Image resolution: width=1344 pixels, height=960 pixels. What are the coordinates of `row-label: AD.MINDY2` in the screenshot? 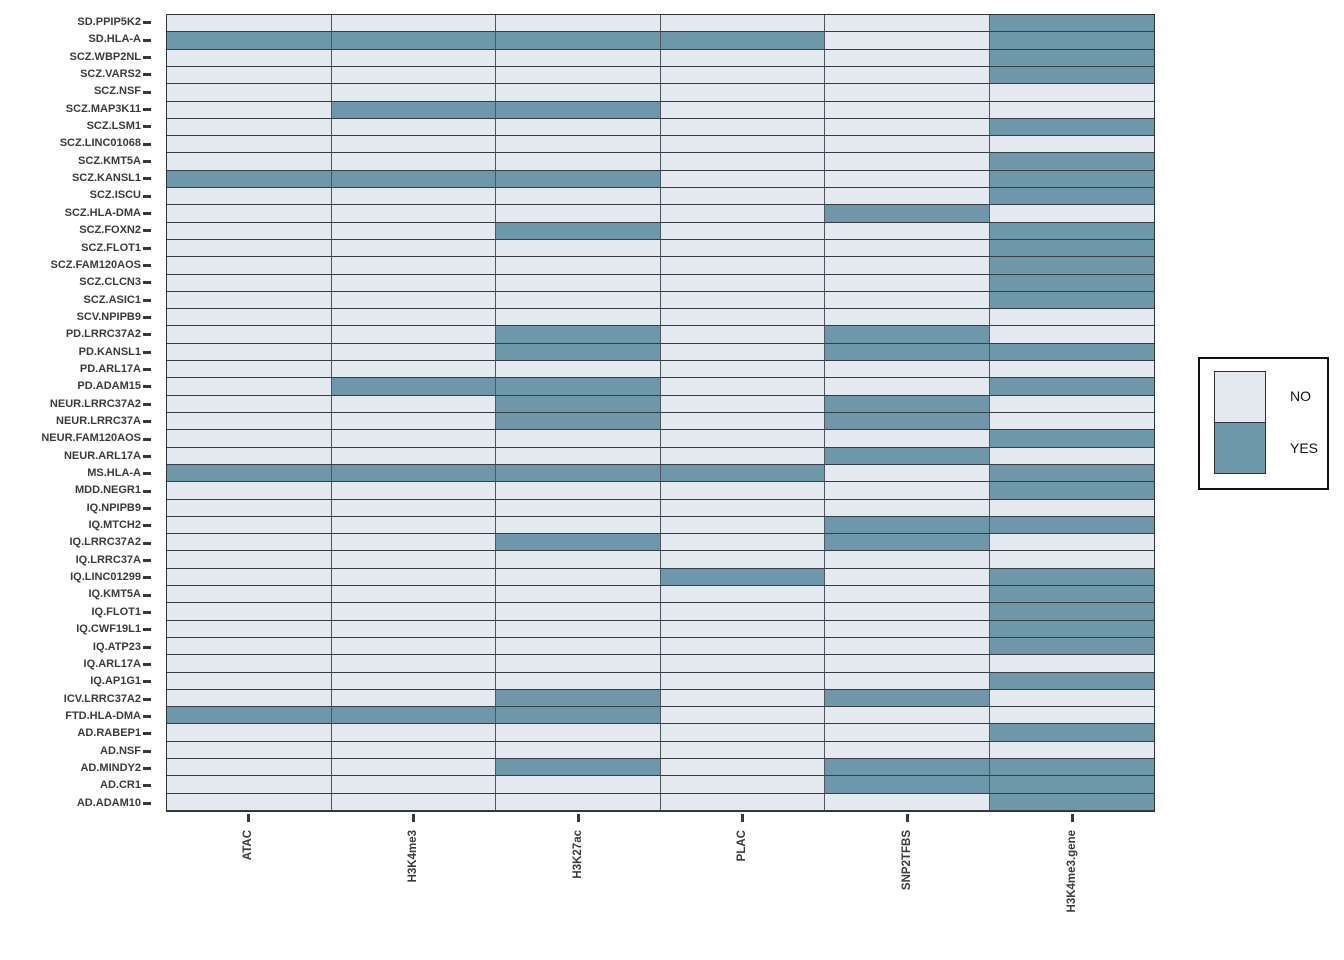 It's located at (110, 767).